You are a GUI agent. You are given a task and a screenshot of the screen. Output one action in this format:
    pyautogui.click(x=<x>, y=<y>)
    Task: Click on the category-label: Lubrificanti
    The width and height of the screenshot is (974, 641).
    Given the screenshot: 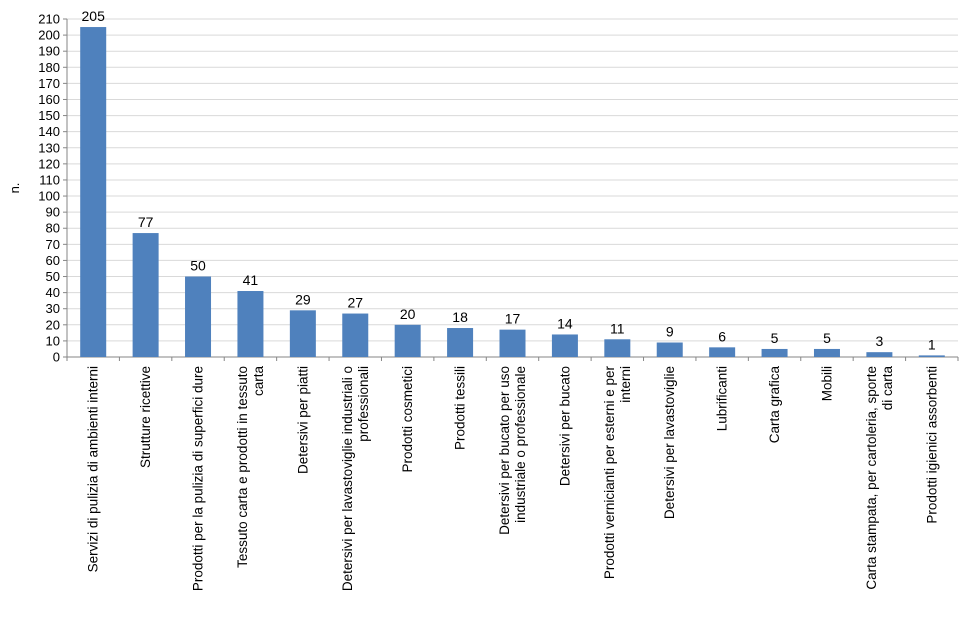 What is the action you would take?
    pyautogui.click(x=722, y=398)
    